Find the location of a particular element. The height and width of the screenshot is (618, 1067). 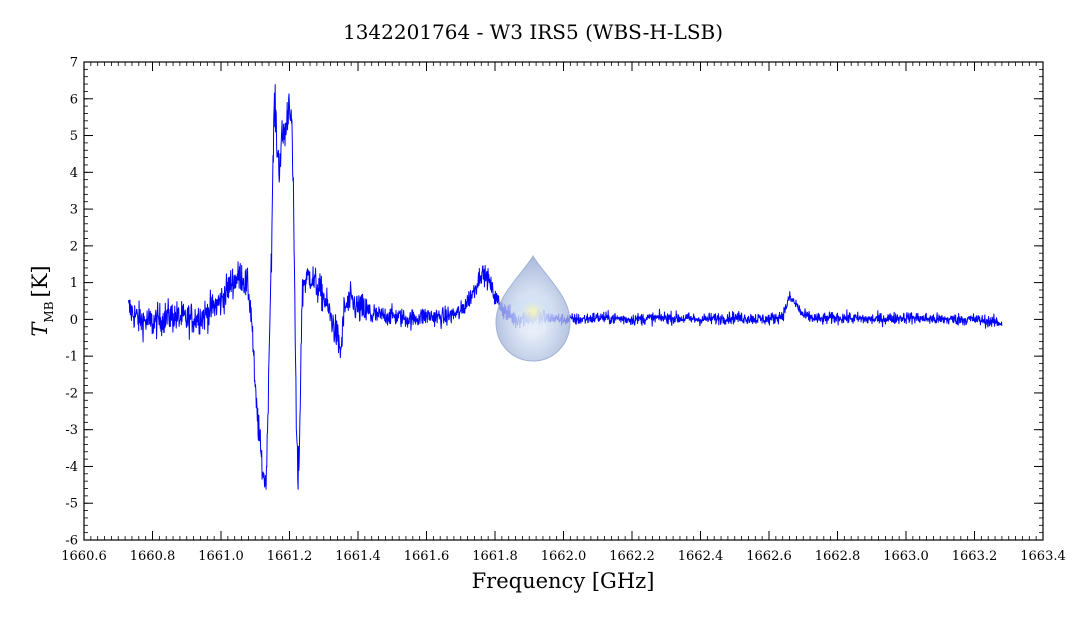

y-tick-label: -1 is located at coordinates (71, 357).